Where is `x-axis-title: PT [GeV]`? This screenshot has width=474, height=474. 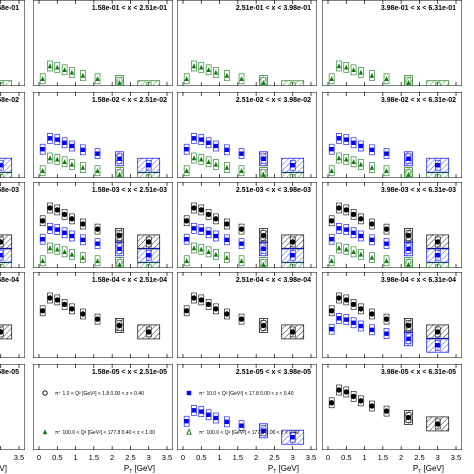 x-axis-title: PT [GeV] is located at coordinates (3, 469).